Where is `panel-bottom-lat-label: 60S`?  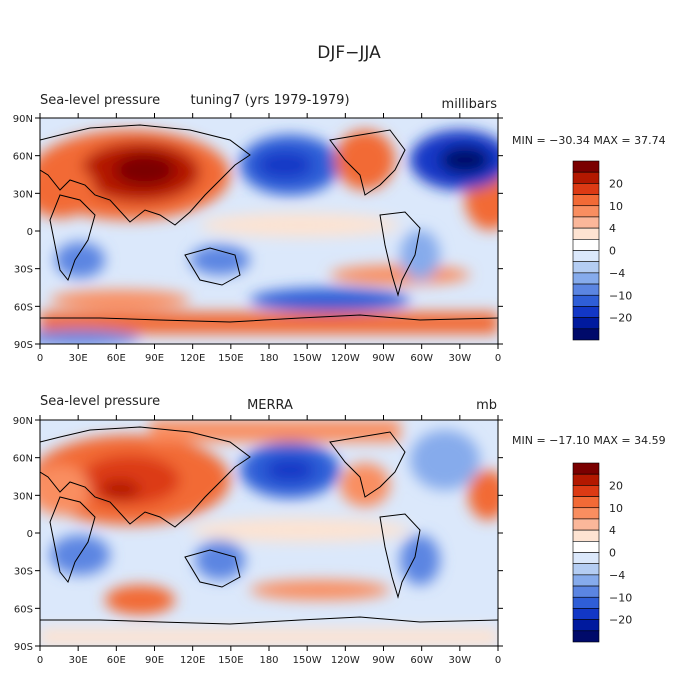
panel-bottom-lat-label: 60S is located at coordinates (23, 609).